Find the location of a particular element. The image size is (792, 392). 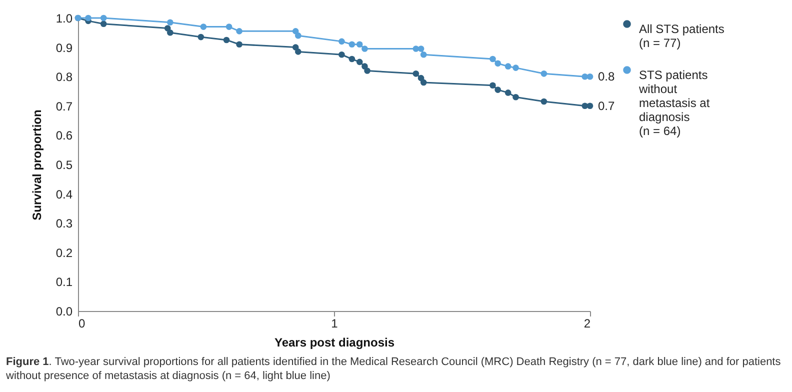

y-tick-label: 0.1 is located at coordinates (64, 282).